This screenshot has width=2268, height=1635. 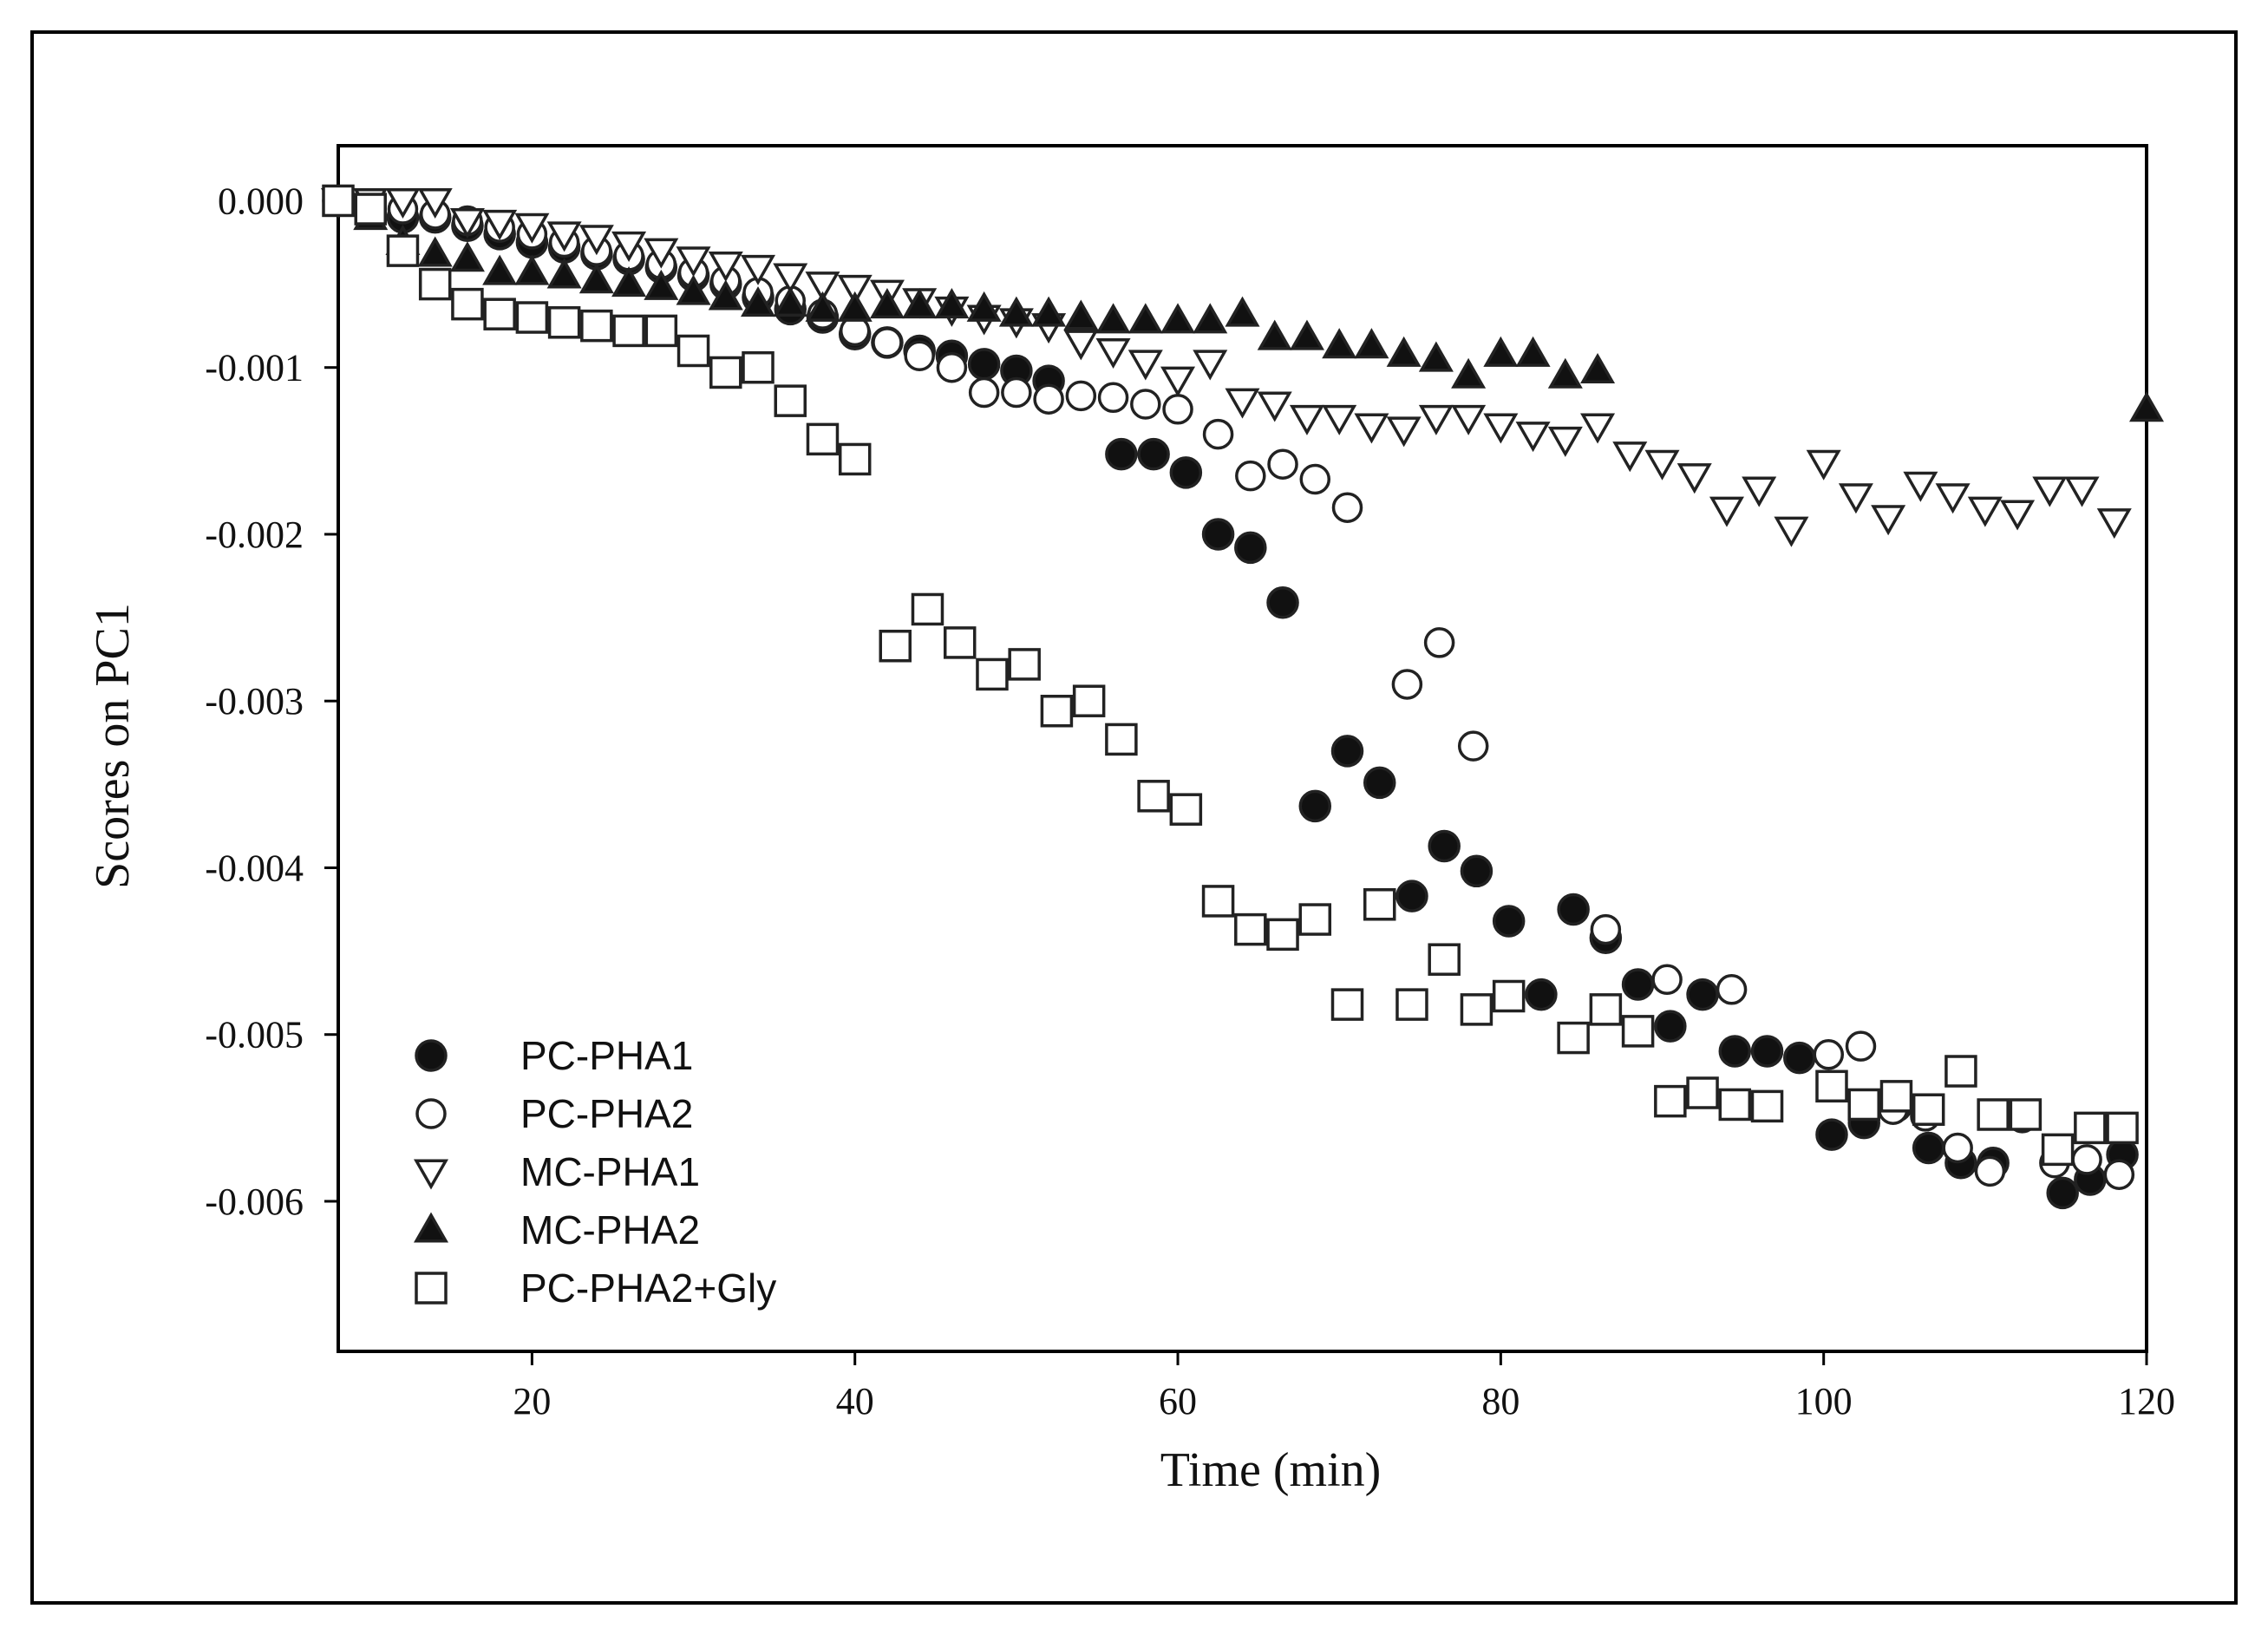 I want to click on x-tick-label: 20, so click(x=532, y=1401).